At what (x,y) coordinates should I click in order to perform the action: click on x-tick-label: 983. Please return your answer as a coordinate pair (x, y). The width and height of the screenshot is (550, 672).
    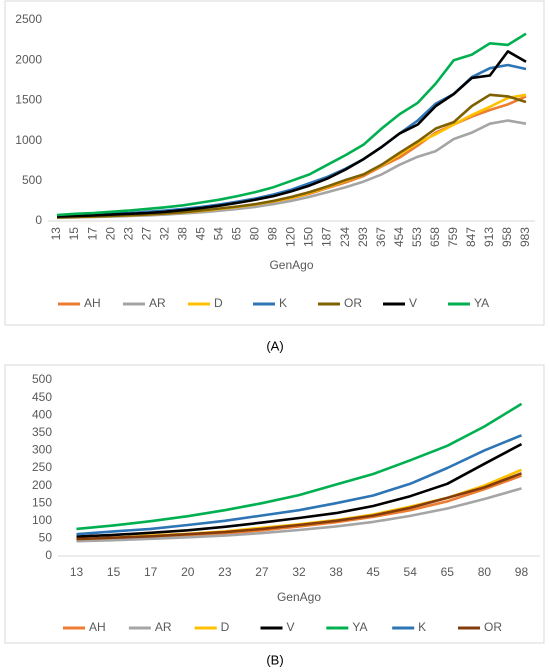
    Looking at the image, I should click on (525, 237).